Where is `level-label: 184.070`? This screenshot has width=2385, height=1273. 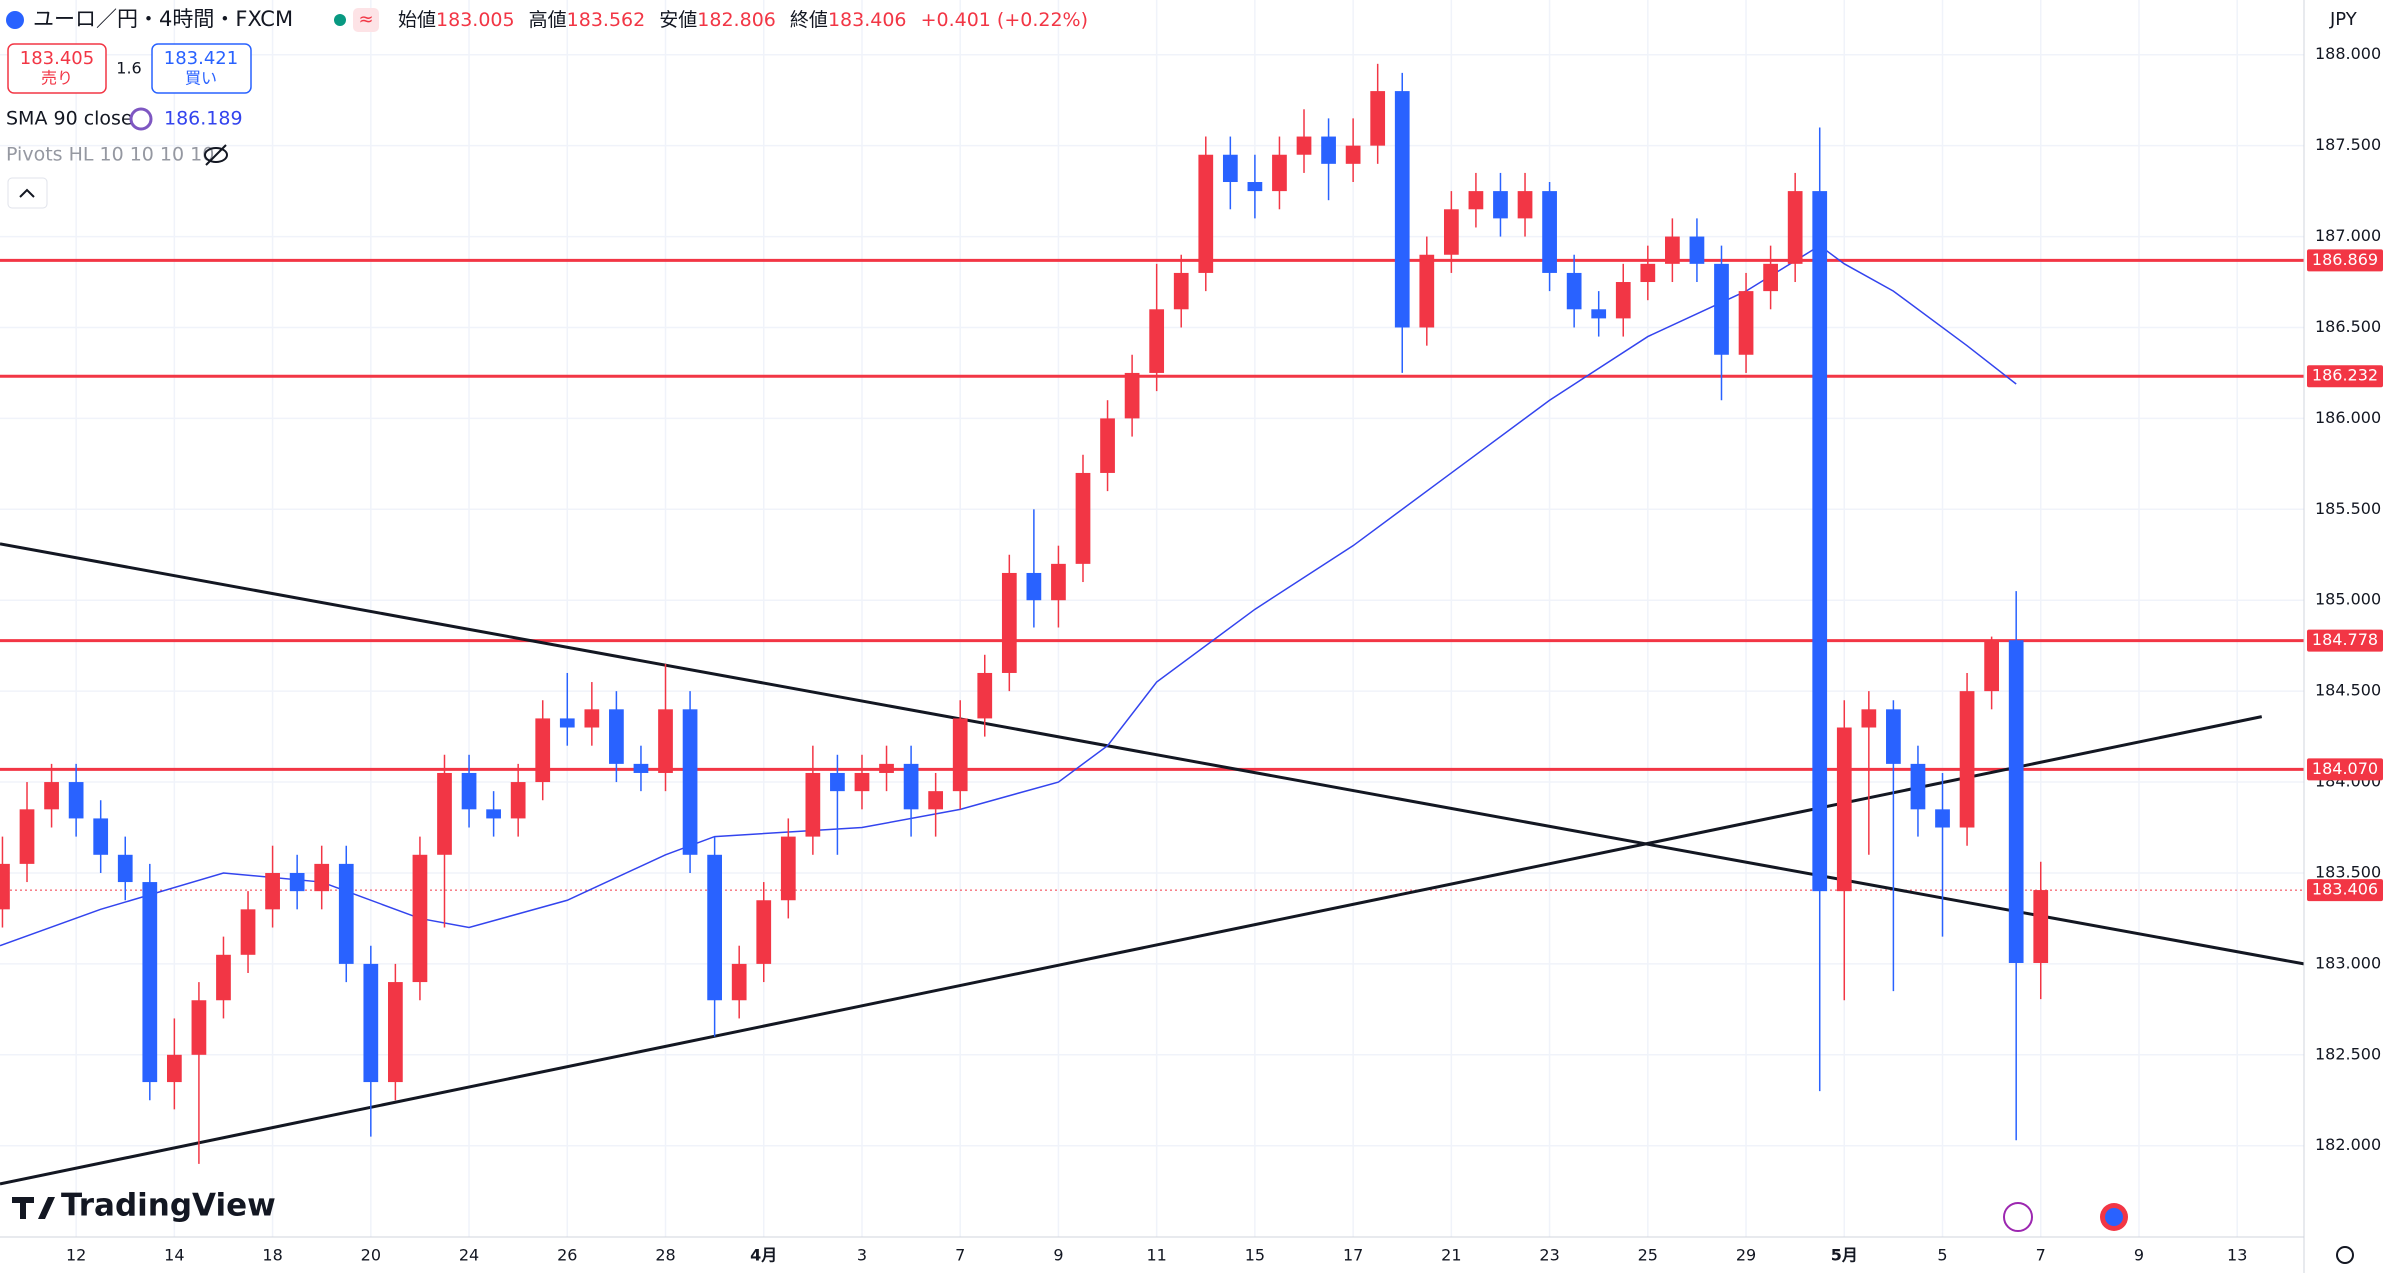
level-label: 184.070 is located at coordinates (2345, 768).